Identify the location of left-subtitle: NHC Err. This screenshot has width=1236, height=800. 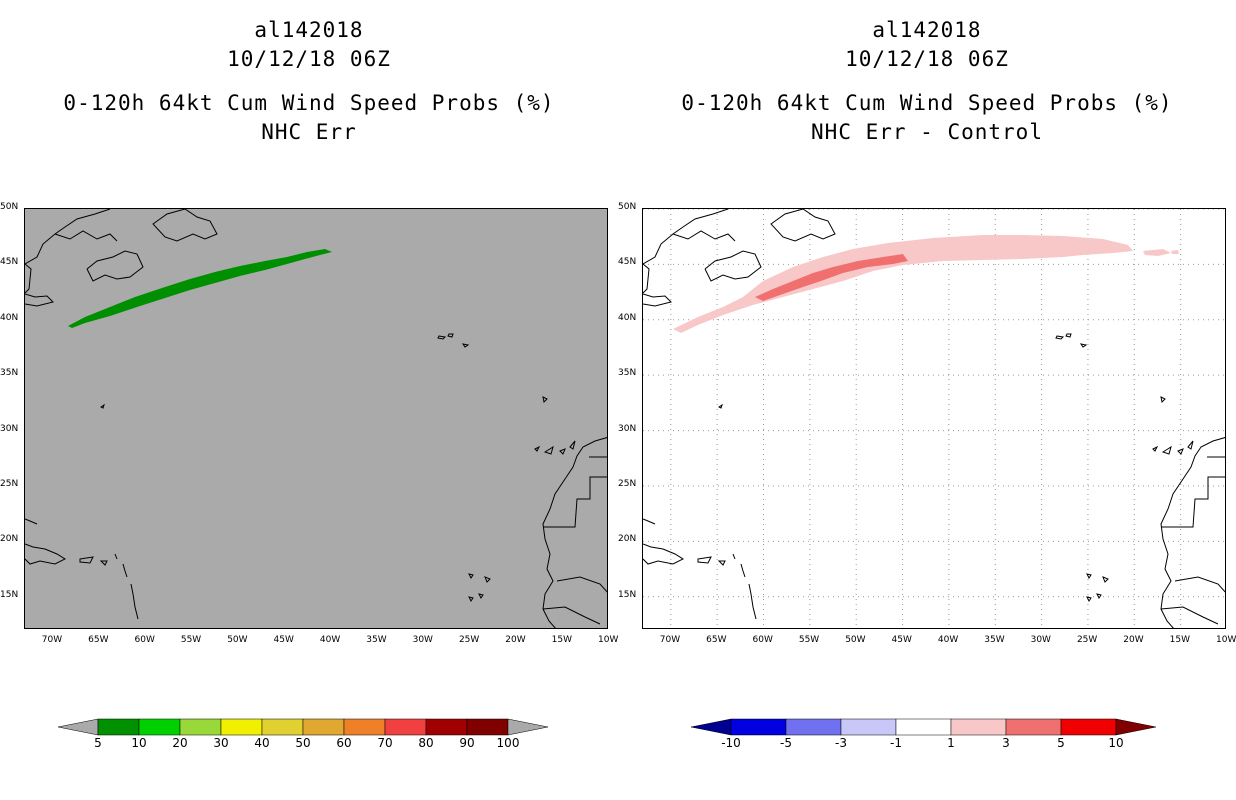
(309, 132).